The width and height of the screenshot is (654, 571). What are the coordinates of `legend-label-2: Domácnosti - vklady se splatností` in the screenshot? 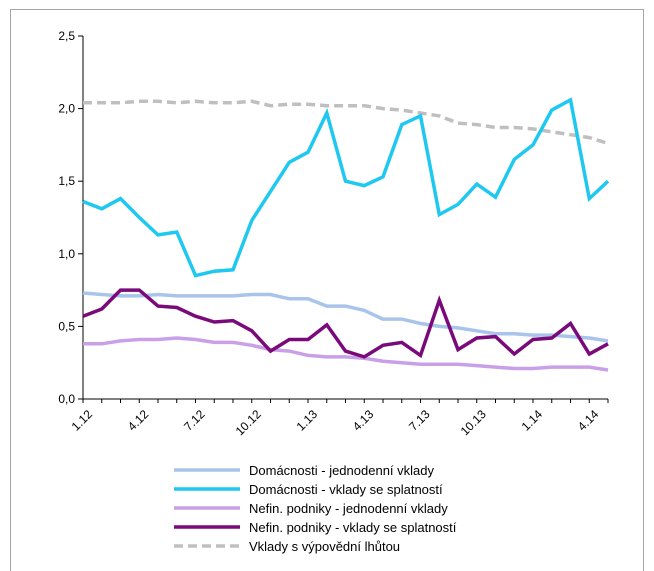 It's located at (346, 489).